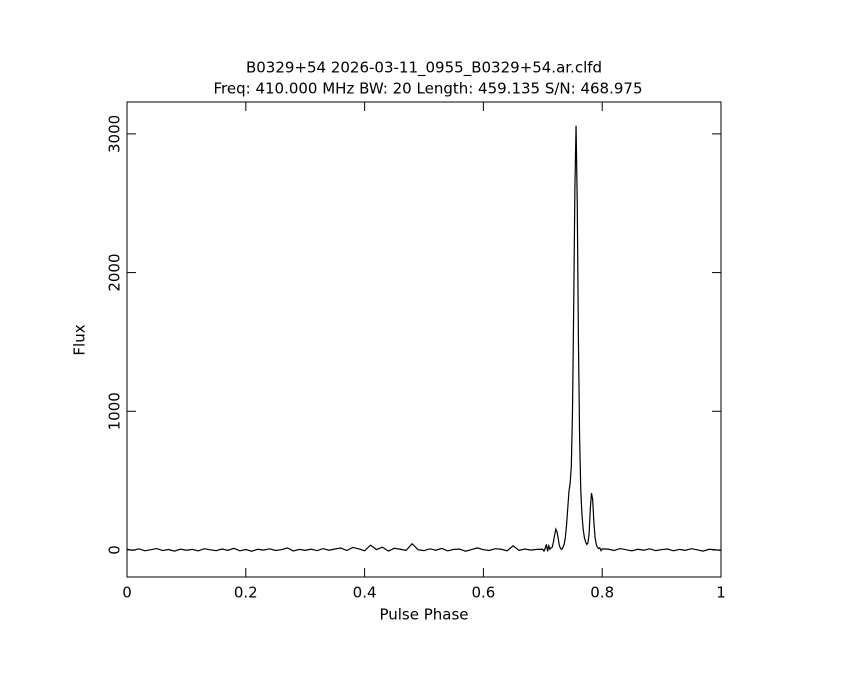  What do you see at coordinates (115, 134) in the screenshot?
I see `y-tick-label: 3000` at bounding box center [115, 134].